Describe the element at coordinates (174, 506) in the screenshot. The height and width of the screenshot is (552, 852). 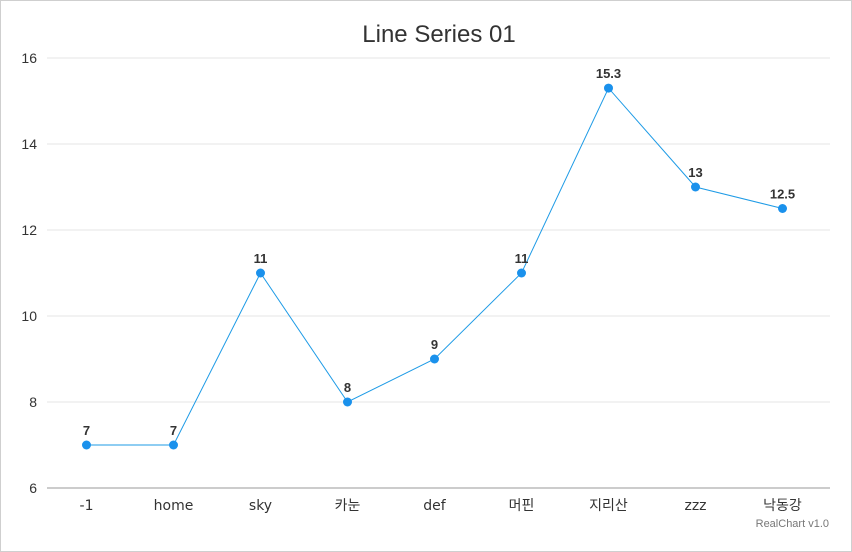
I see `x-tick-label: home` at that location.